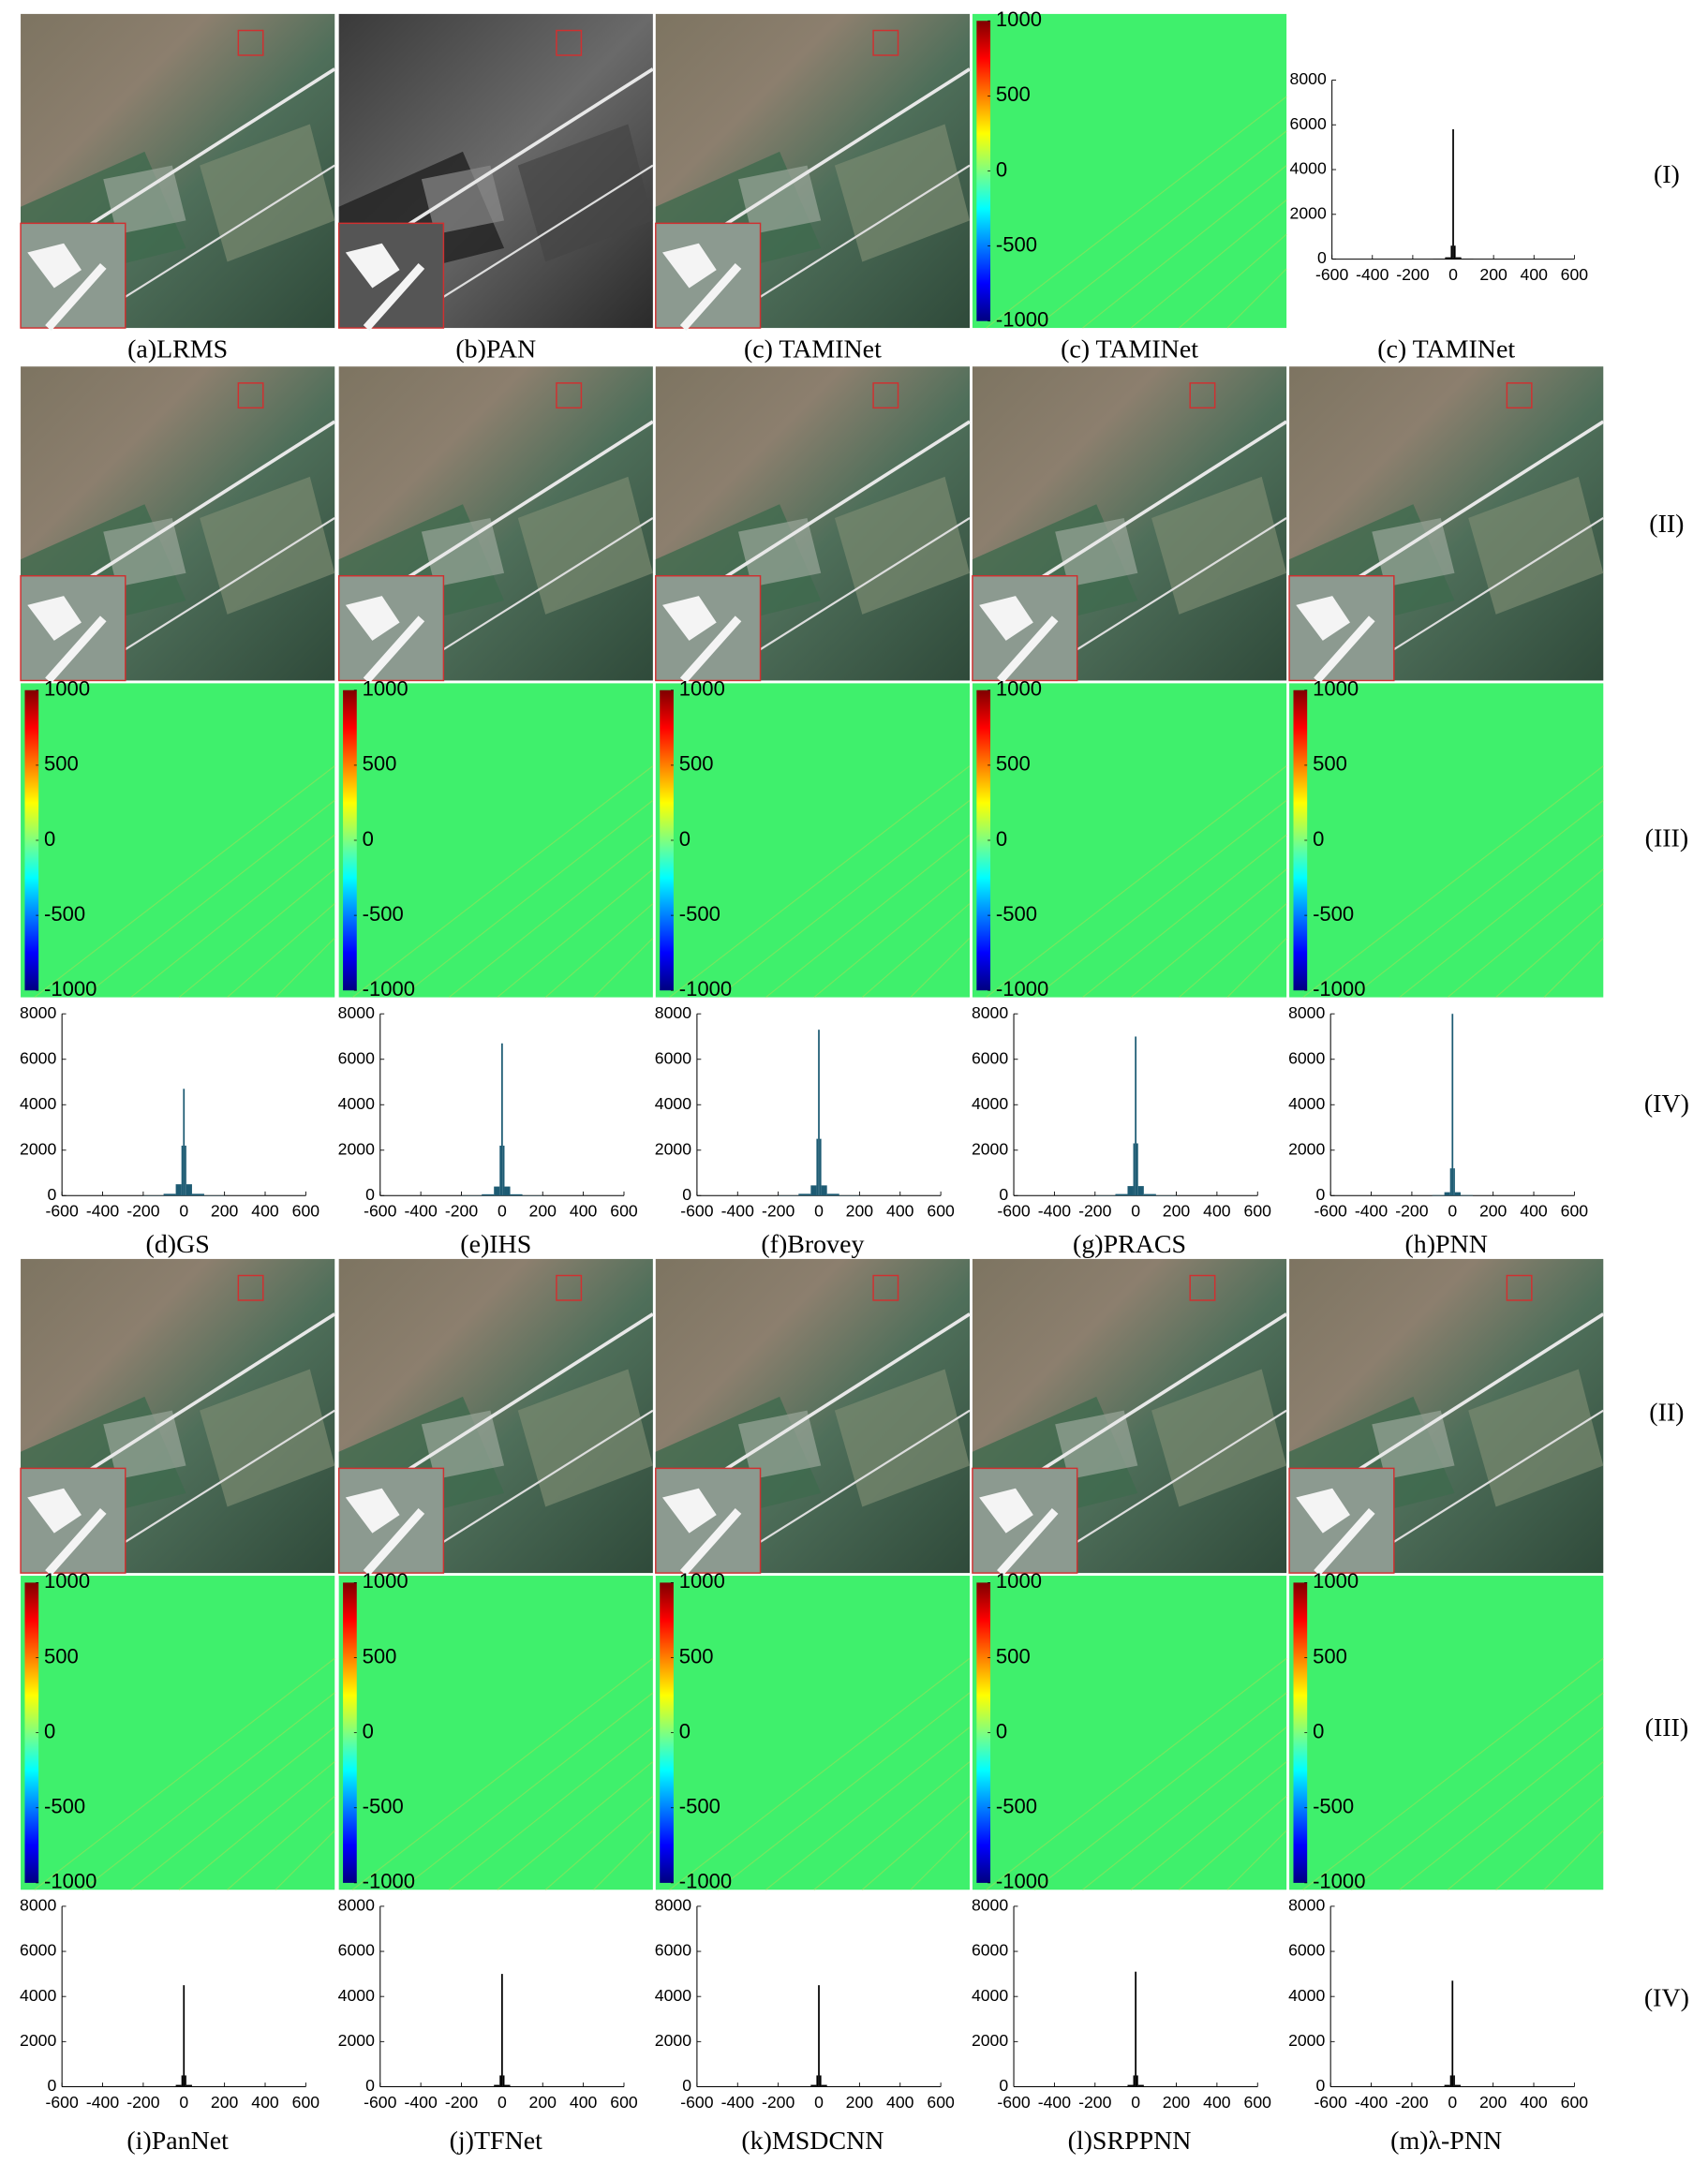  Describe the element at coordinates (67, 640) in the screenshot. I see `inset-detail` at that location.